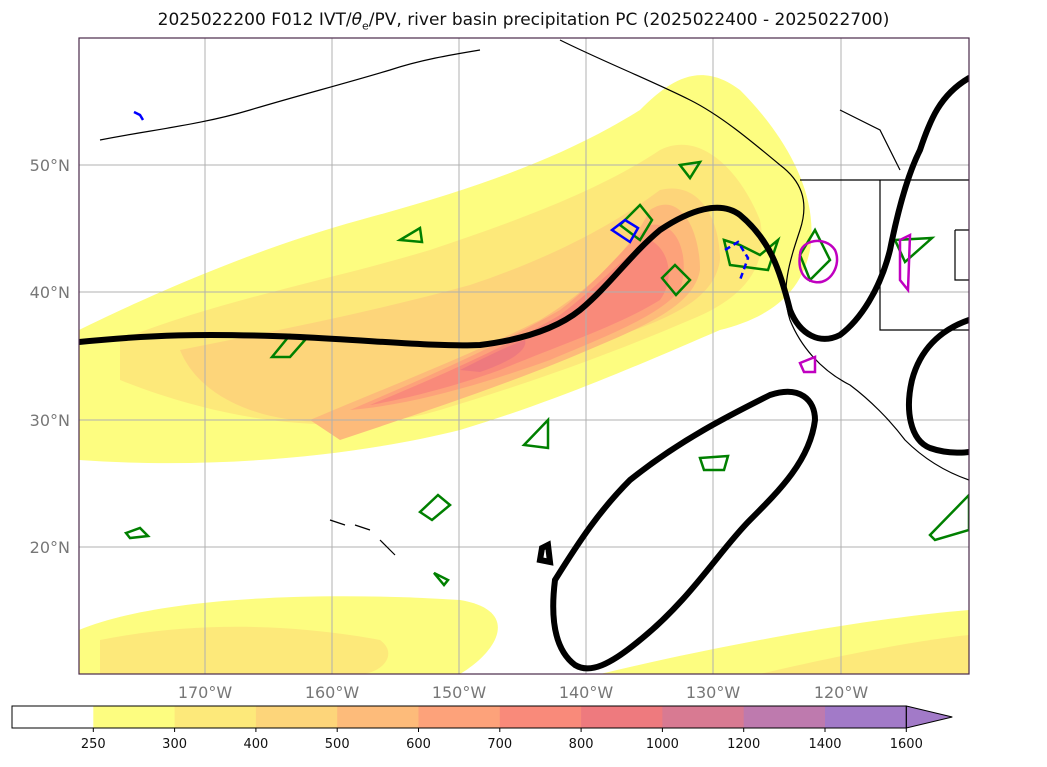  I want to click on longitude-labels: 170°W 160°W 150°W 140°W 130°W 120°W, so click(523, 692).